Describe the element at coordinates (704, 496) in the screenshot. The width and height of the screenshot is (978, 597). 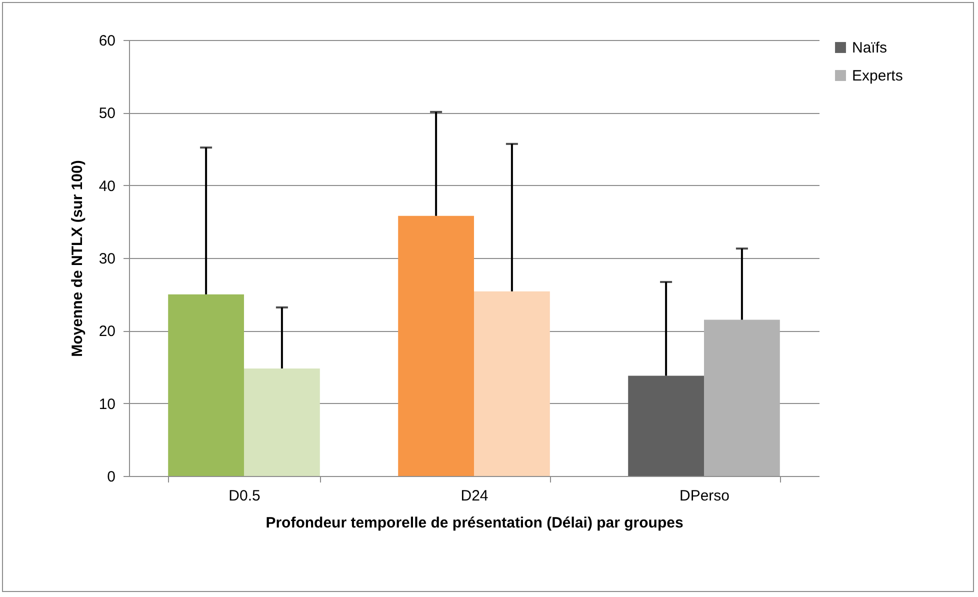
I see `x-tick-label: DPerso` at that location.